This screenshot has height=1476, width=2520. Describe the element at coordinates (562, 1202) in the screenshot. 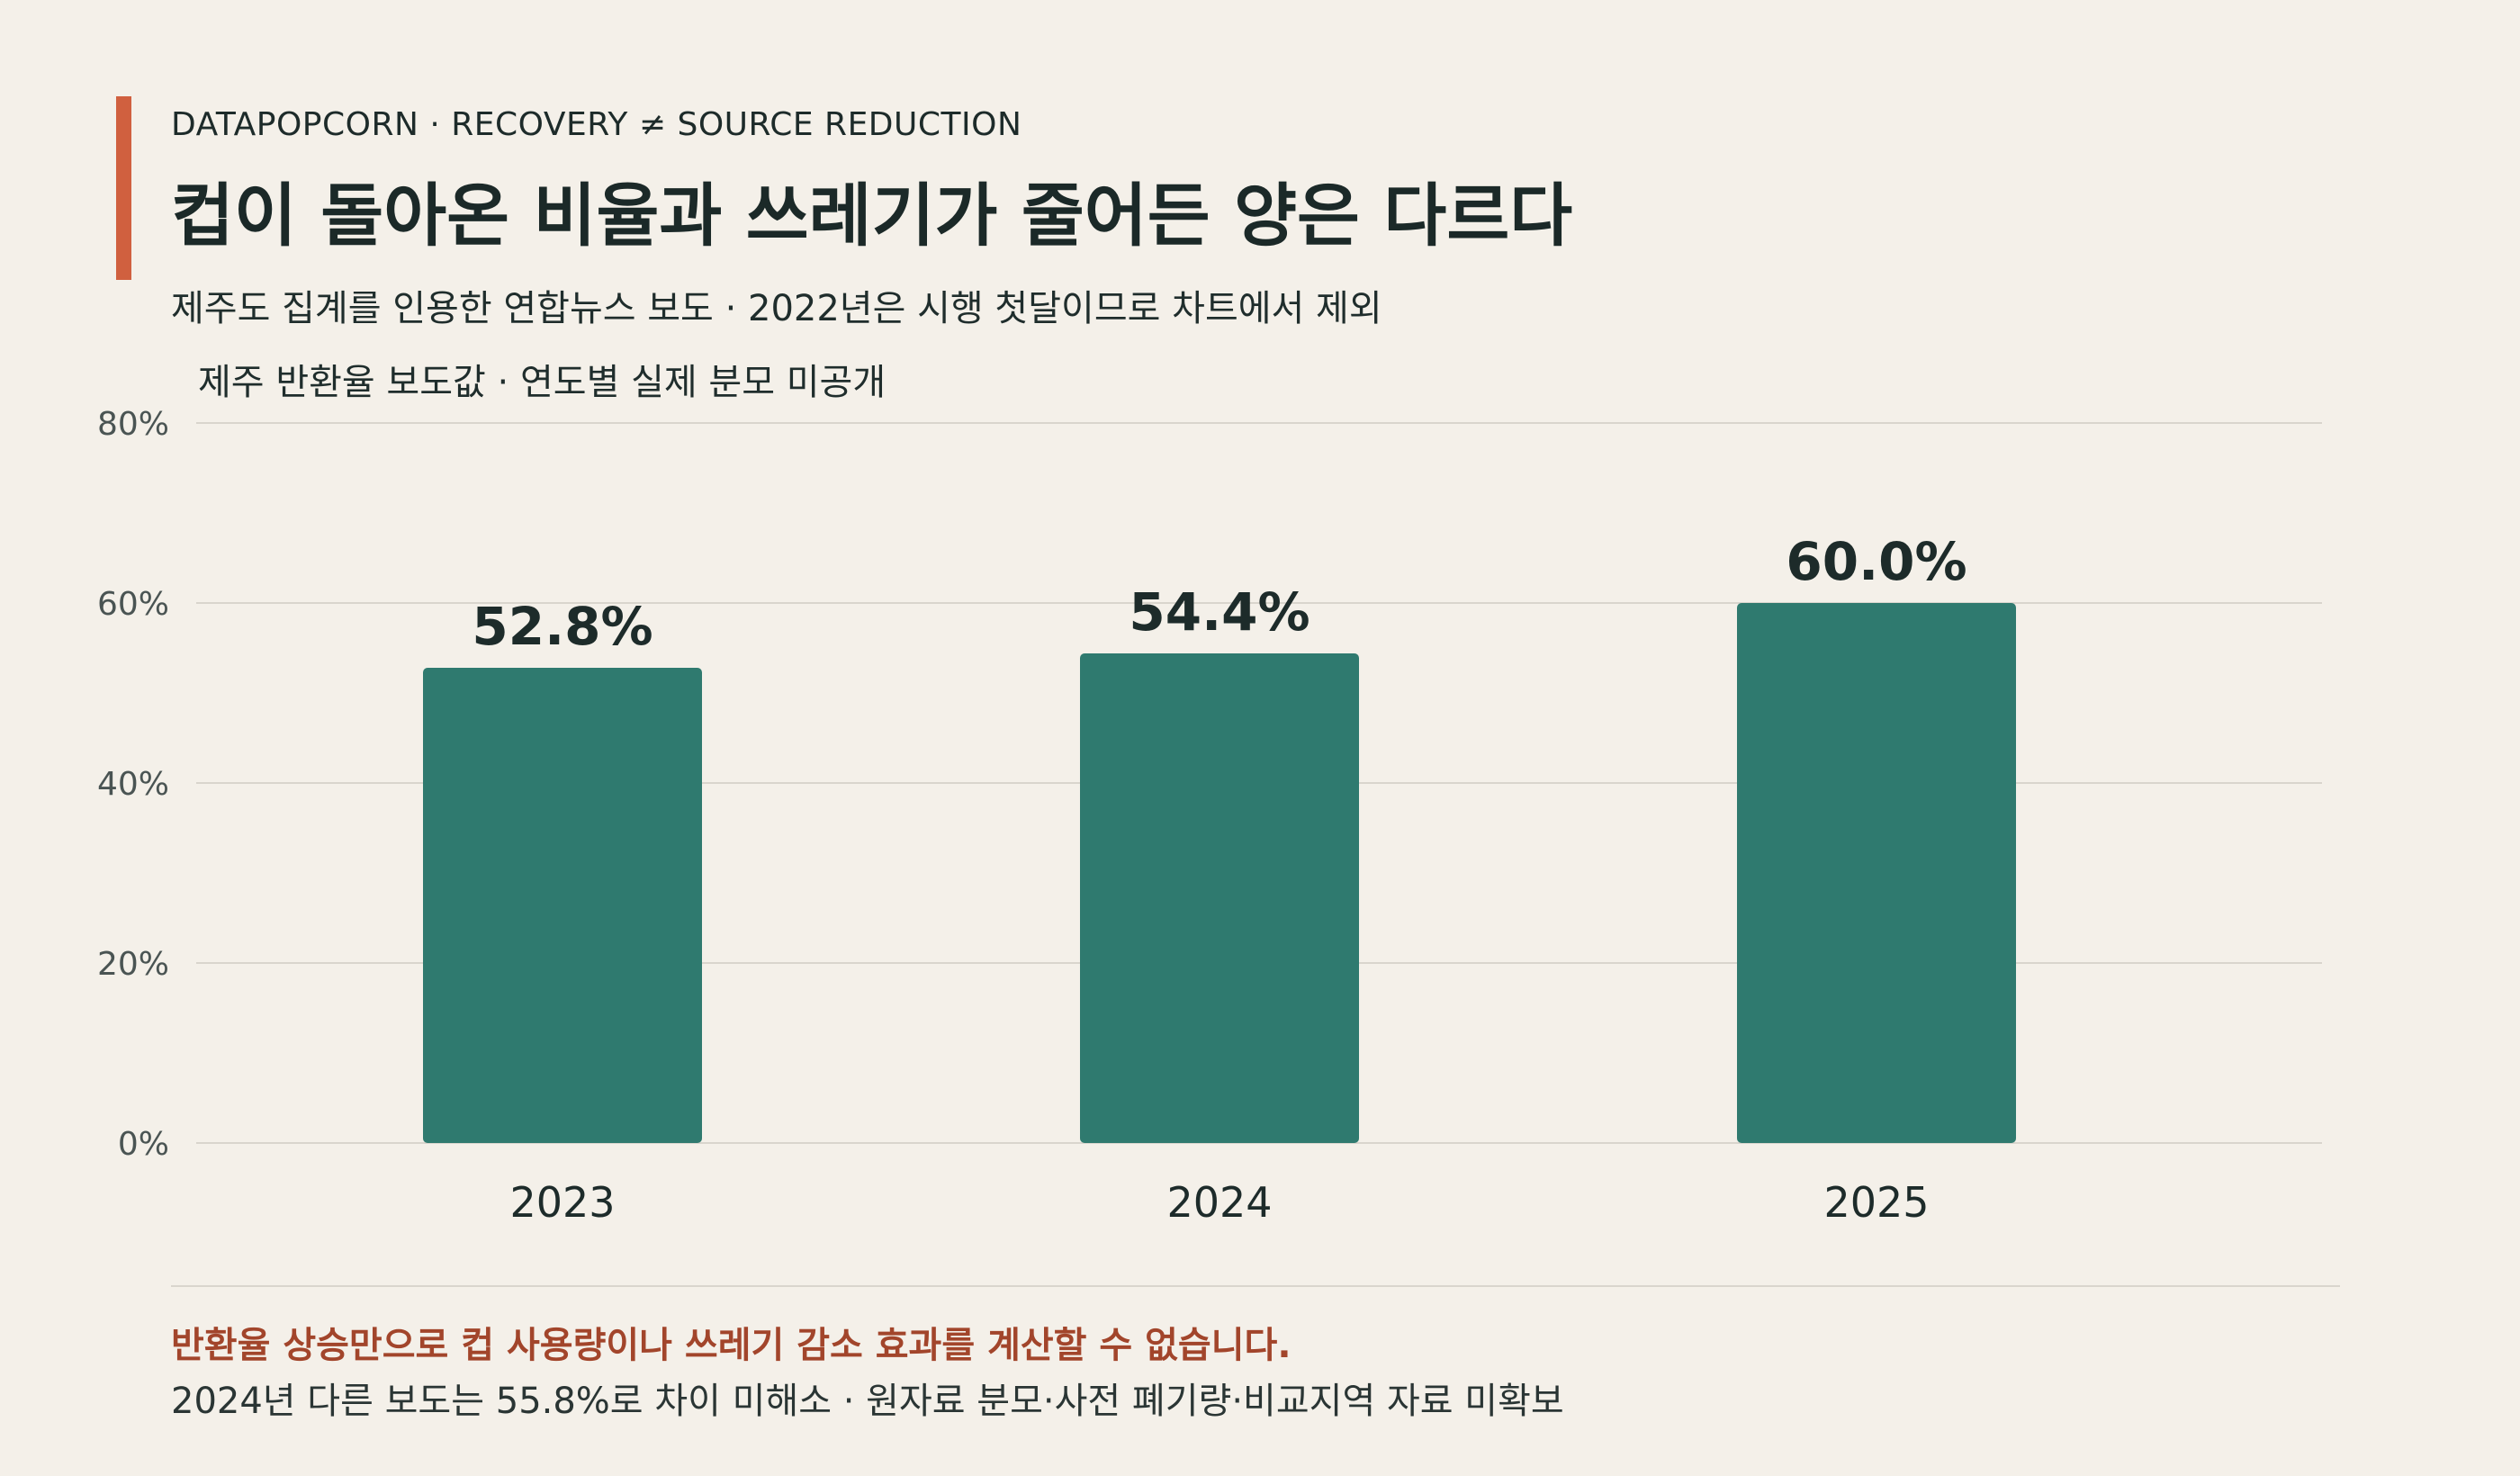

I see `x-tick-label: 2023` at that location.